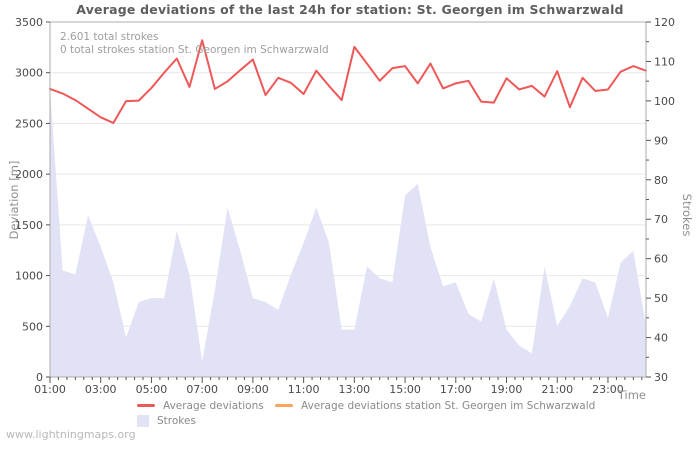  I want to click on svg-text: 80, so click(661, 180).